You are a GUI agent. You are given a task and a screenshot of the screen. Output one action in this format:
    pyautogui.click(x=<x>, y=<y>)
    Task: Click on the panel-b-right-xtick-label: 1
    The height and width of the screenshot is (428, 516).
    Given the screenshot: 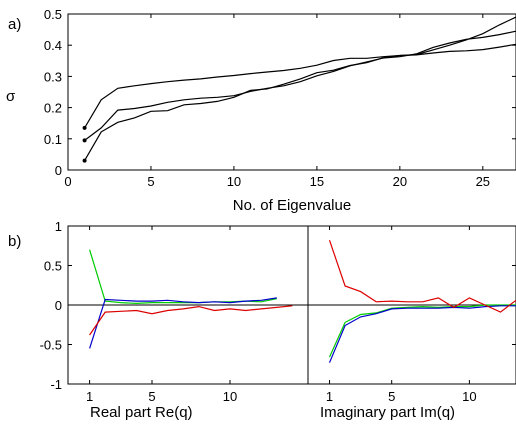 What is the action you would take?
    pyautogui.click(x=329, y=396)
    